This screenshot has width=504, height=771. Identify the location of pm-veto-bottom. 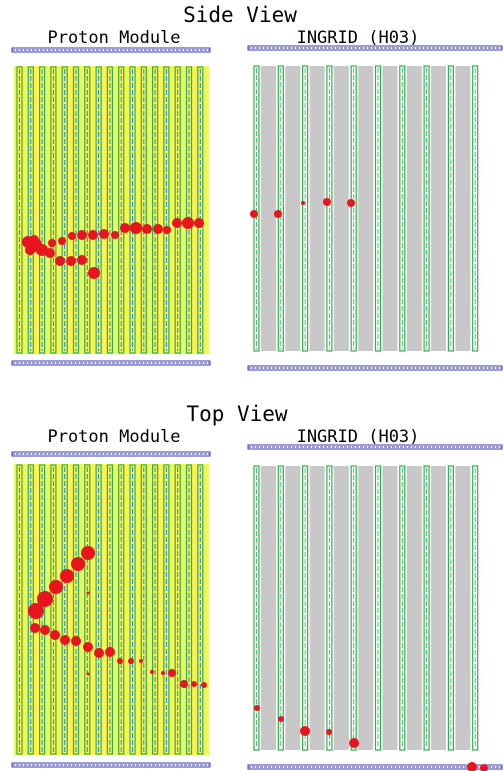
(111, 363).